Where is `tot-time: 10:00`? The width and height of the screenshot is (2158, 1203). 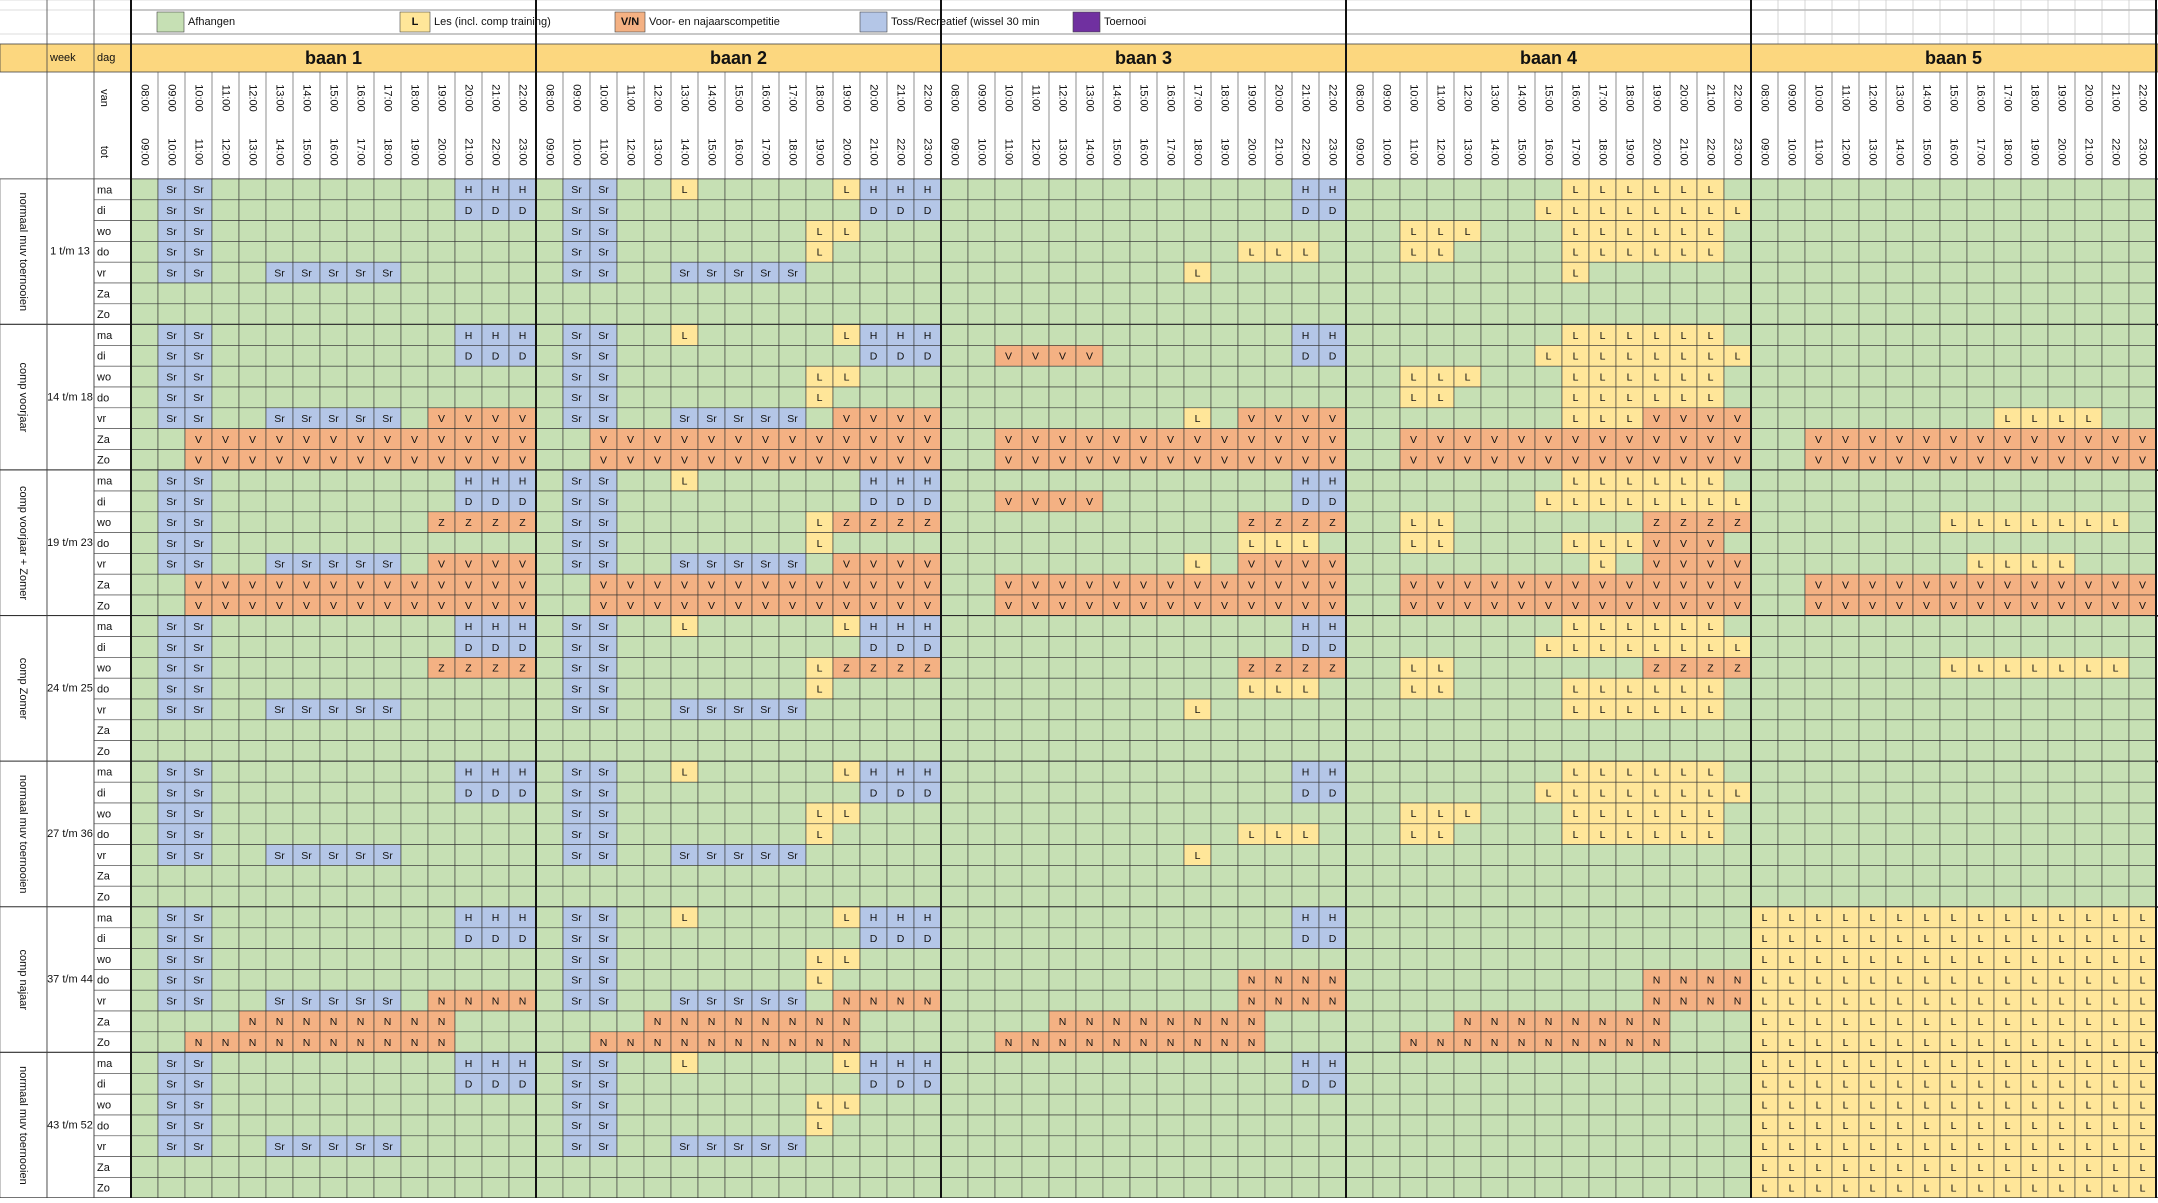 tot-time: 10:00 is located at coordinates (982, 152).